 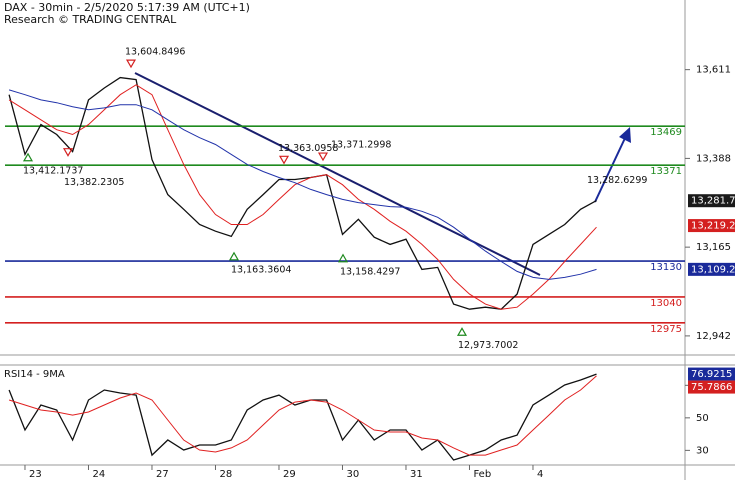 What do you see at coordinates (308, 148) in the screenshot?
I see `annotation-label: 13,363.0958` at bounding box center [308, 148].